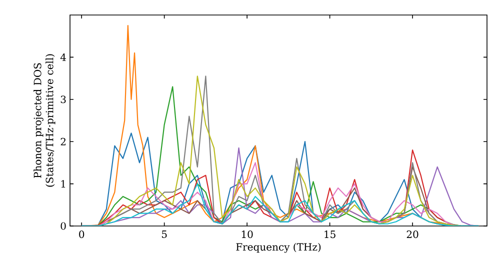  I want to click on y-axis-title: Phonon projected DOS (States/THz·primitive cell), so click(45, 120).